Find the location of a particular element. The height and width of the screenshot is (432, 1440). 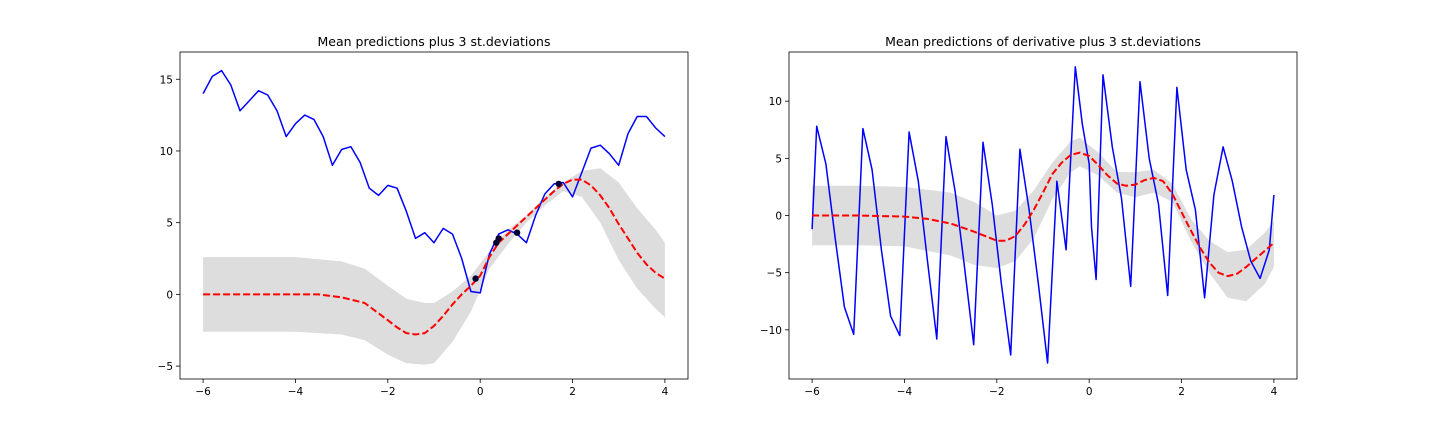

left-x-tick-label: −2 is located at coordinates (387, 392).